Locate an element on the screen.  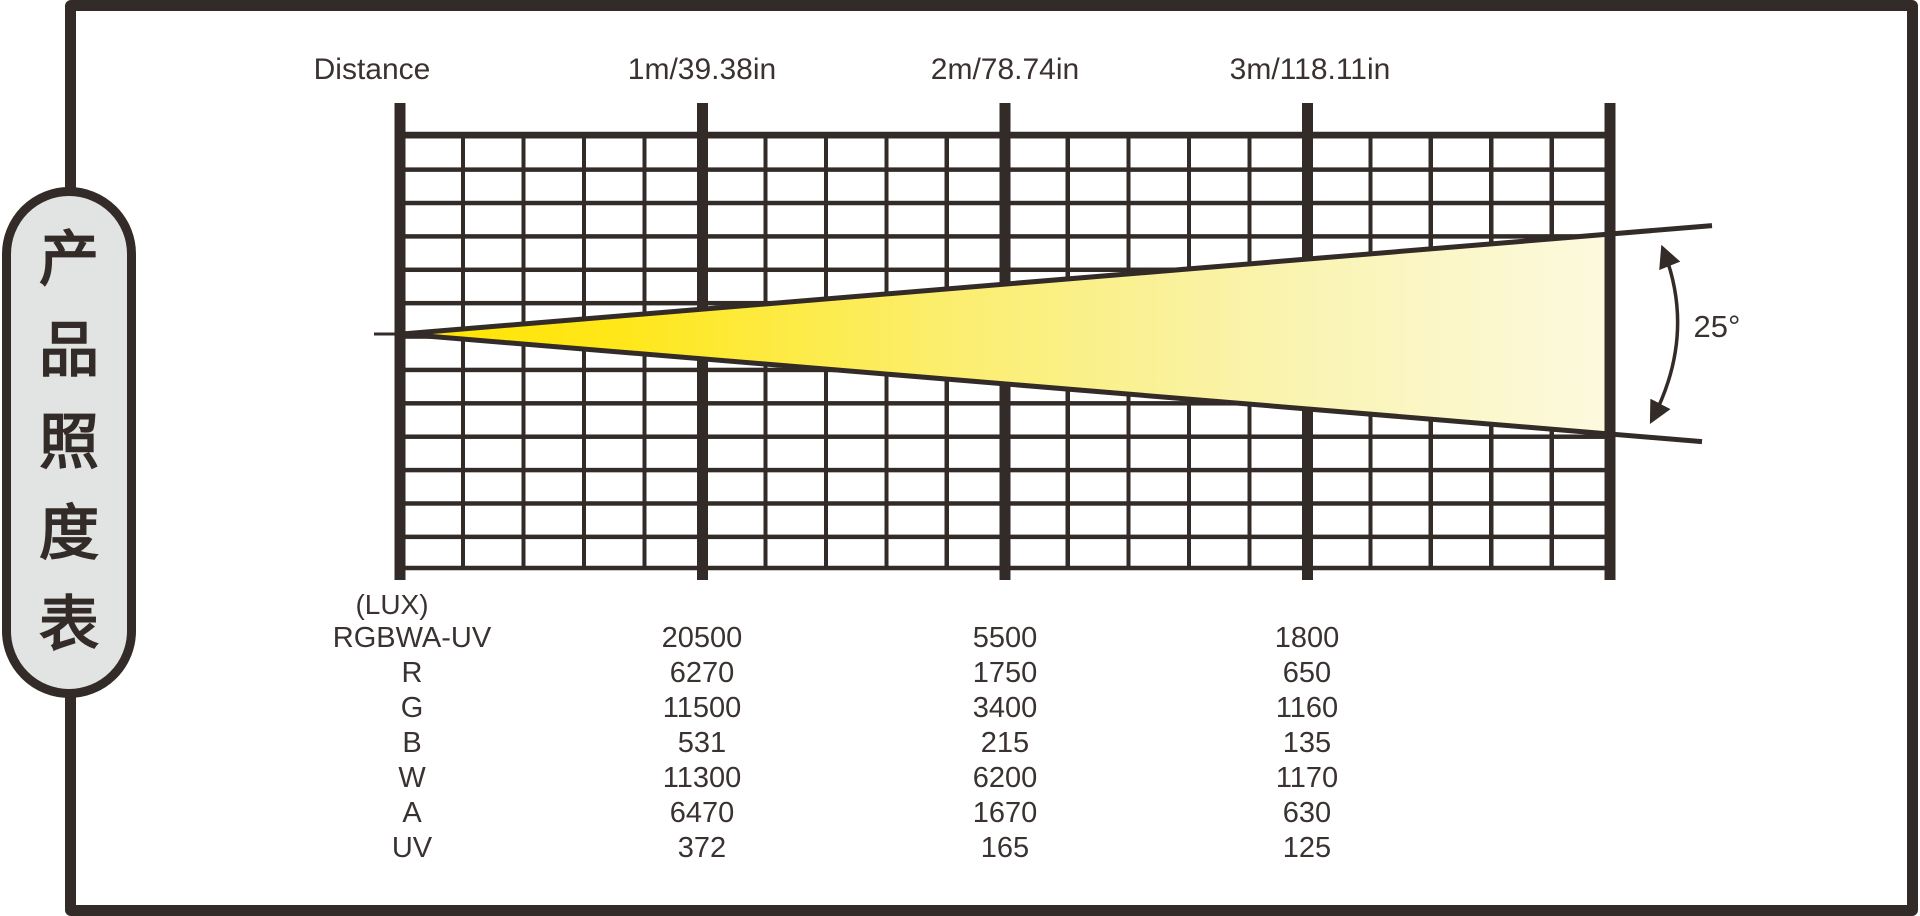
row-label-r: R is located at coordinates (412, 673).